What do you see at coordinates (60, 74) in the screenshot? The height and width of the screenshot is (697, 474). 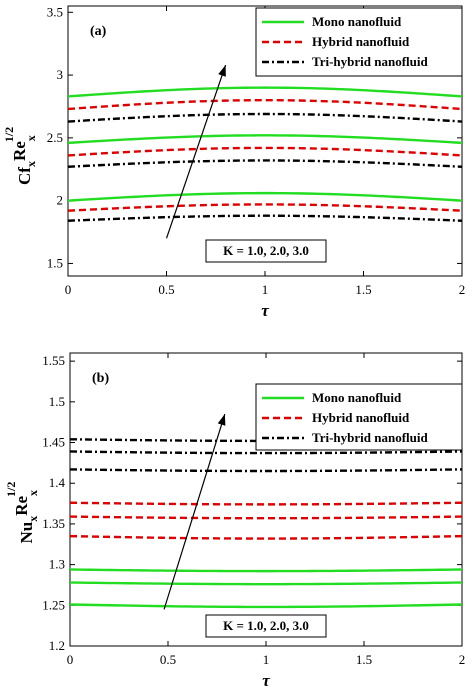 I see `y-tick-label: 3` at bounding box center [60, 74].